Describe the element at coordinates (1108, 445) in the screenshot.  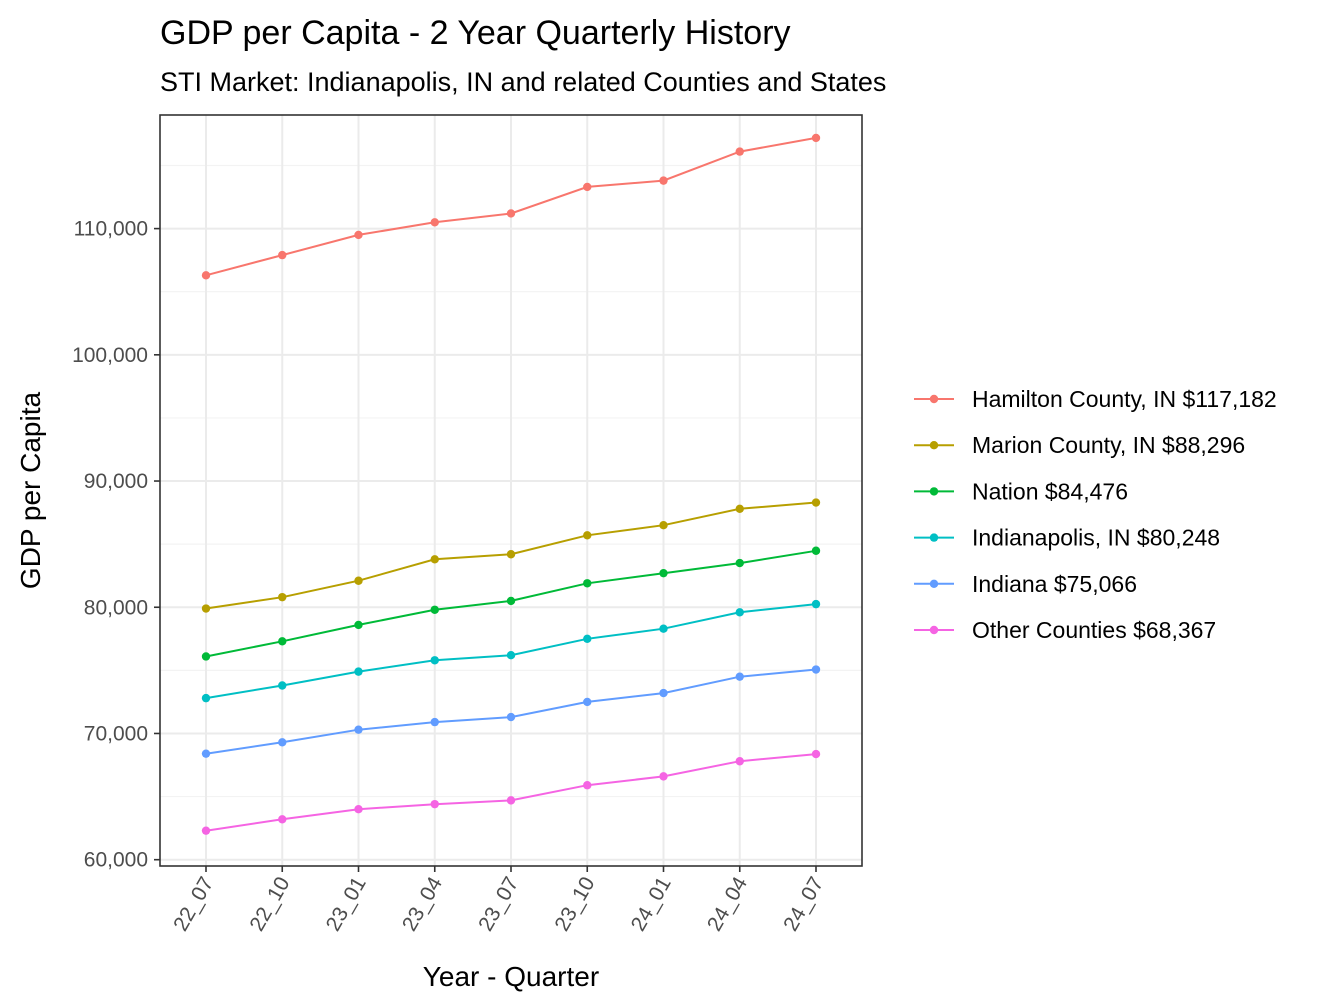
I see `legend-label: Marion County, IN $88,296` at that location.